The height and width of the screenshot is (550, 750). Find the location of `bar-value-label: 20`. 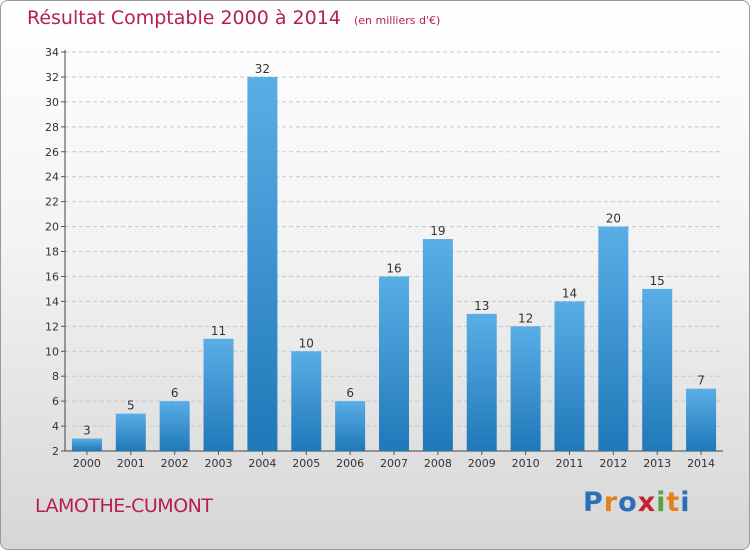

bar-value-label: 20 is located at coordinates (613, 219).